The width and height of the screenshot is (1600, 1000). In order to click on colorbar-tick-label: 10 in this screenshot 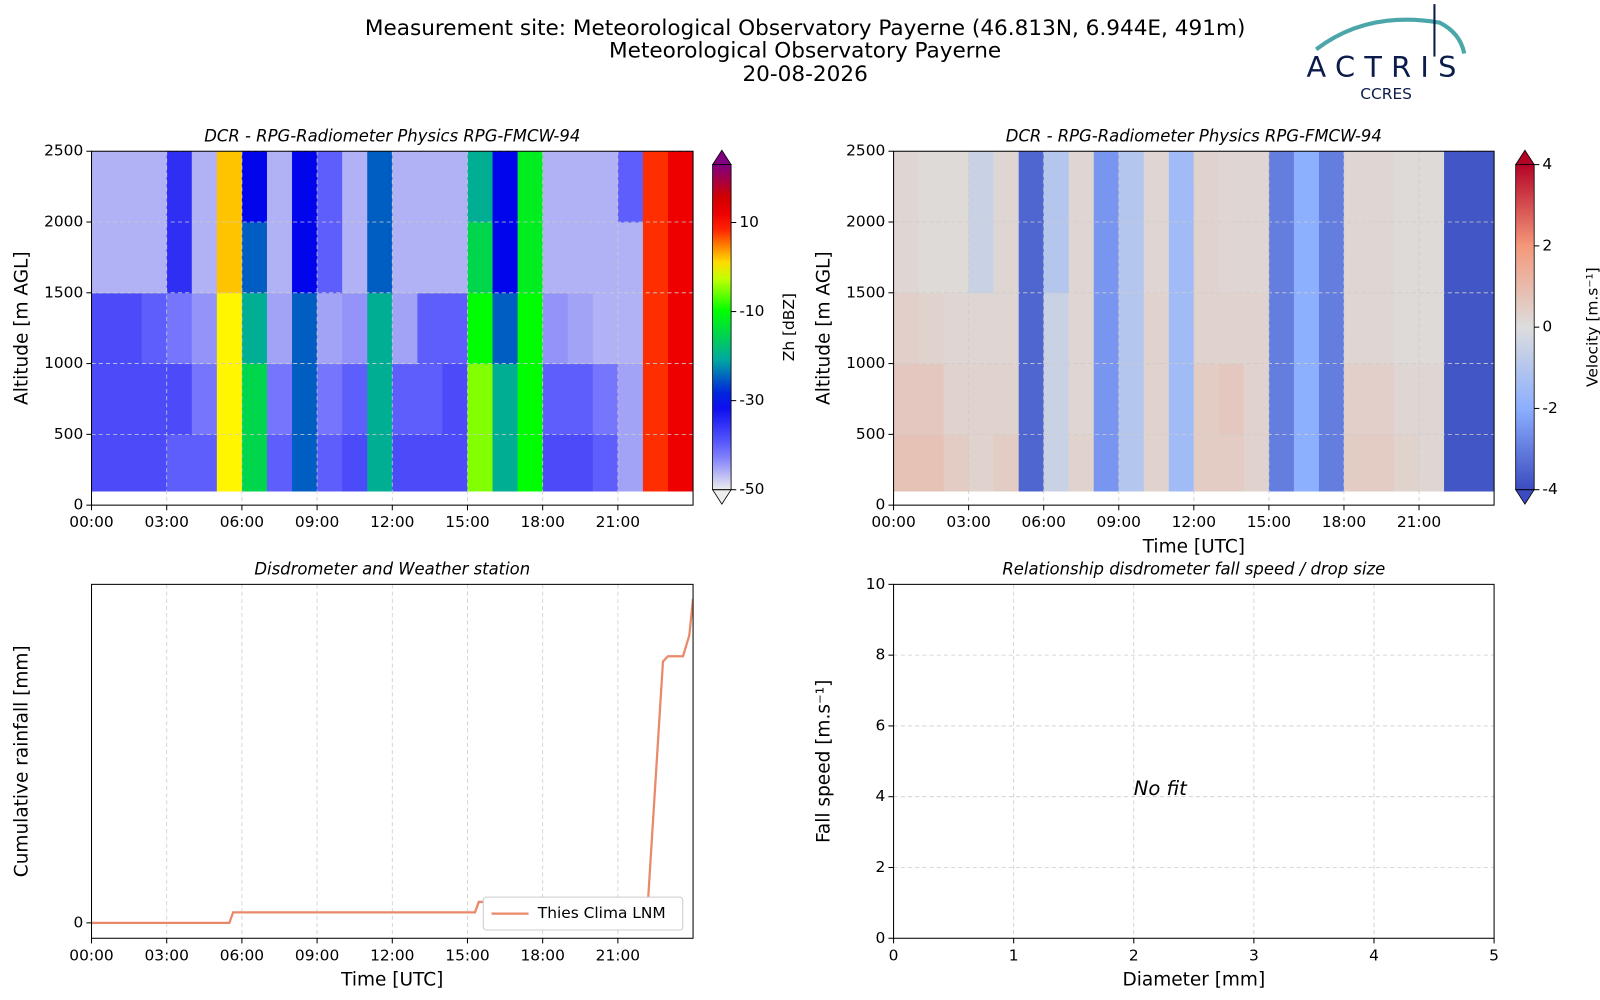, I will do `click(749, 222)`.